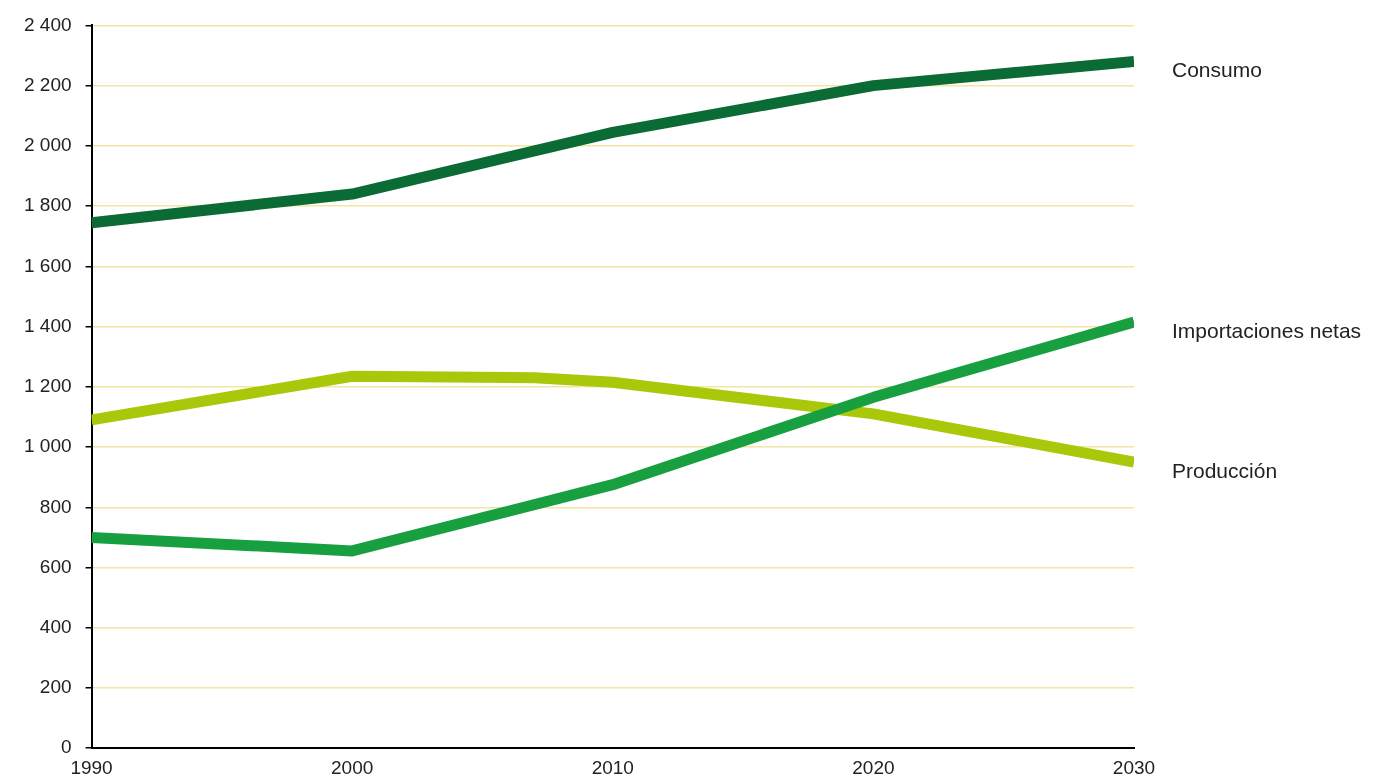 Image resolution: width=1399 pixels, height=783 pixels. Describe the element at coordinates (66, 747) in the screenshot. I see `y-tick-label: 0` at that location.